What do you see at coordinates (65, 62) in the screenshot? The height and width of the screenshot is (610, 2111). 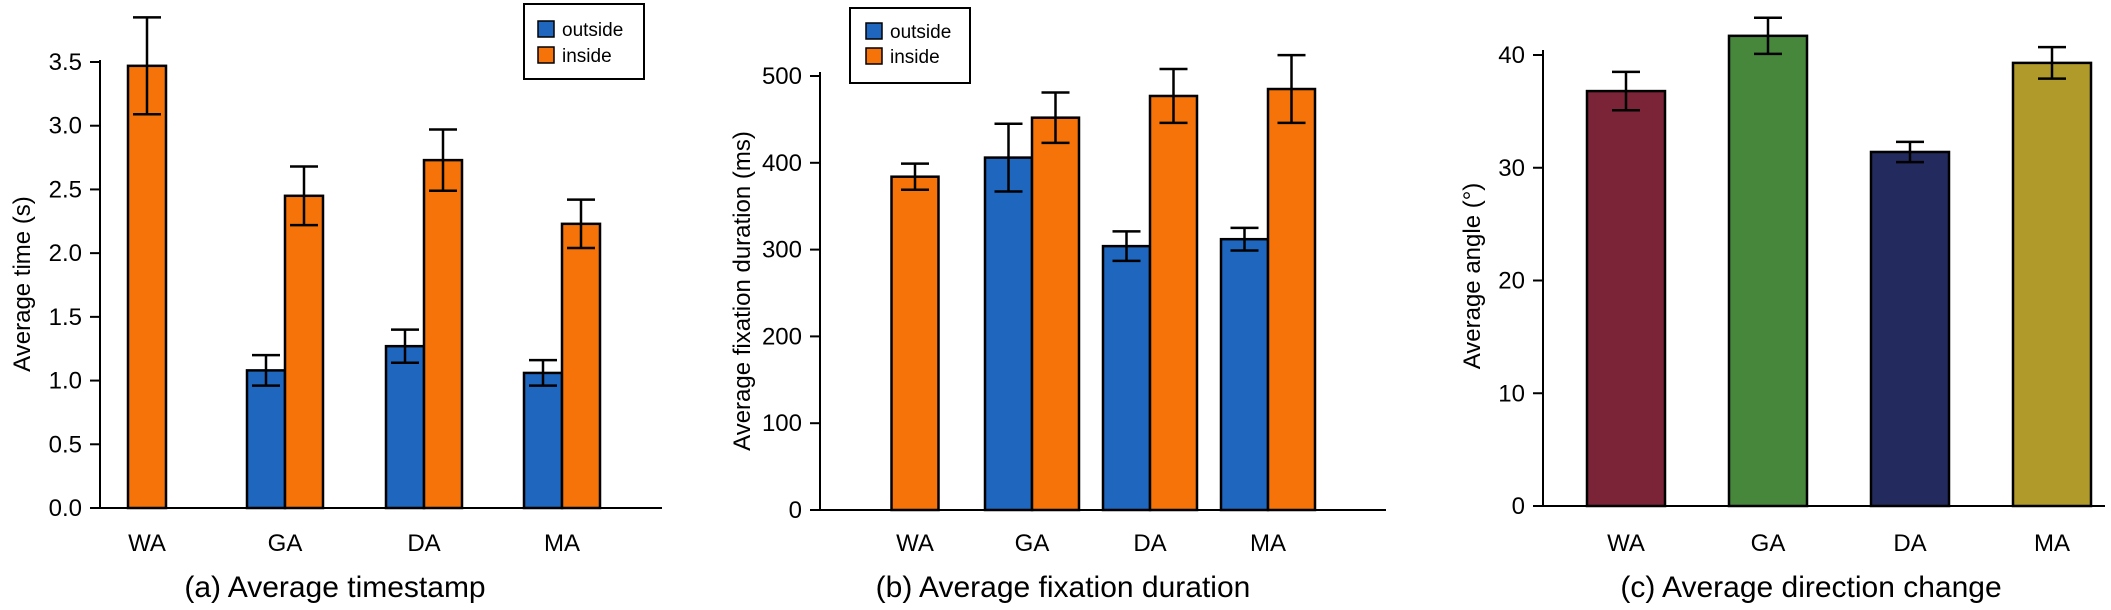 I see `y-tick-label: 3.5` at bounding box center [65, 62].